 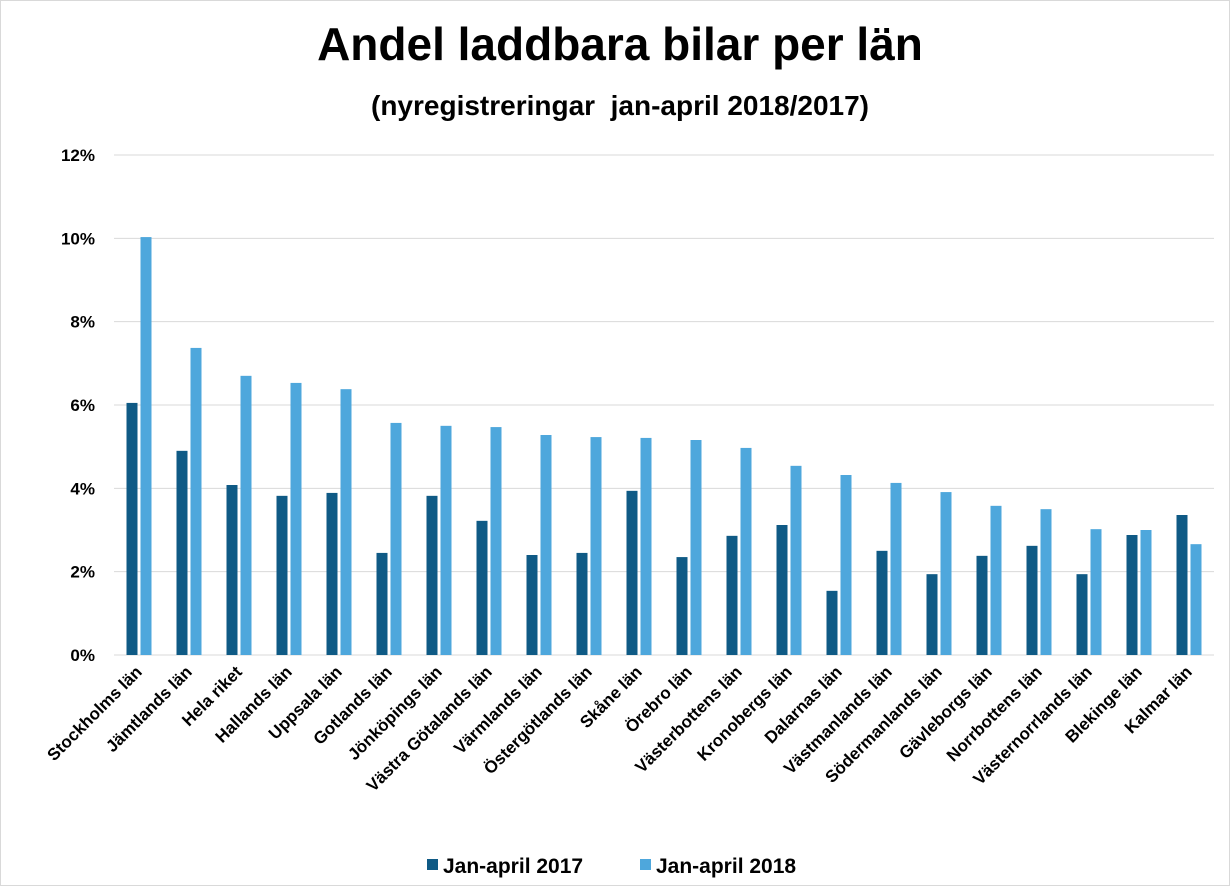 I want to click on y-tick-label: 10%, so click(x=78, y=238).